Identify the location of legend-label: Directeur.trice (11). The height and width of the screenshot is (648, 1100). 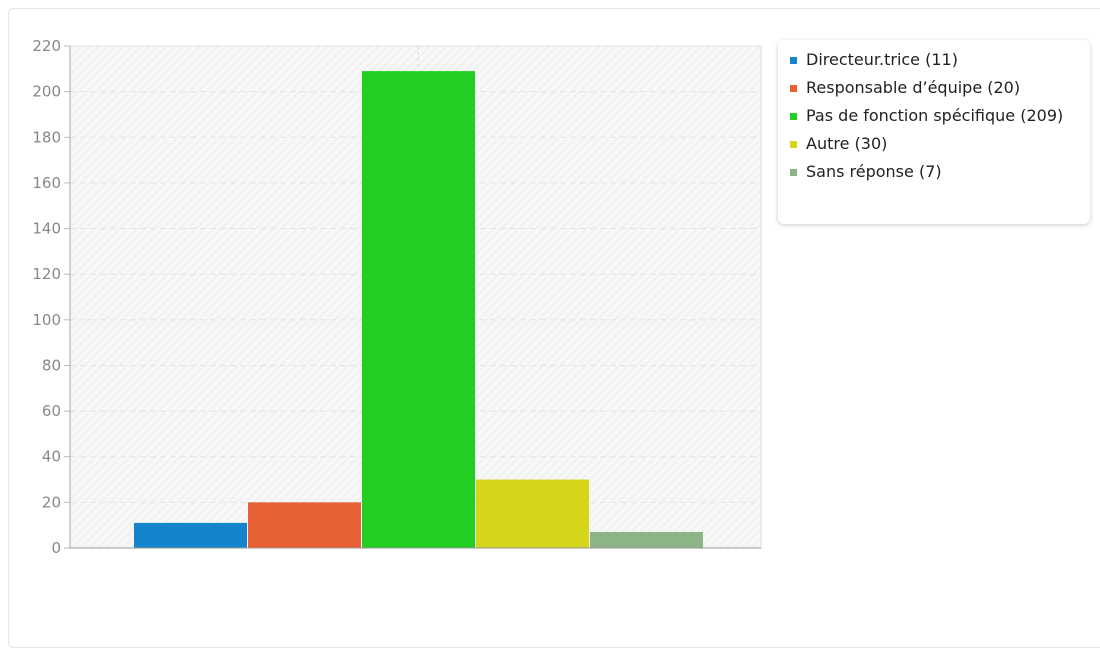
(882, 59).